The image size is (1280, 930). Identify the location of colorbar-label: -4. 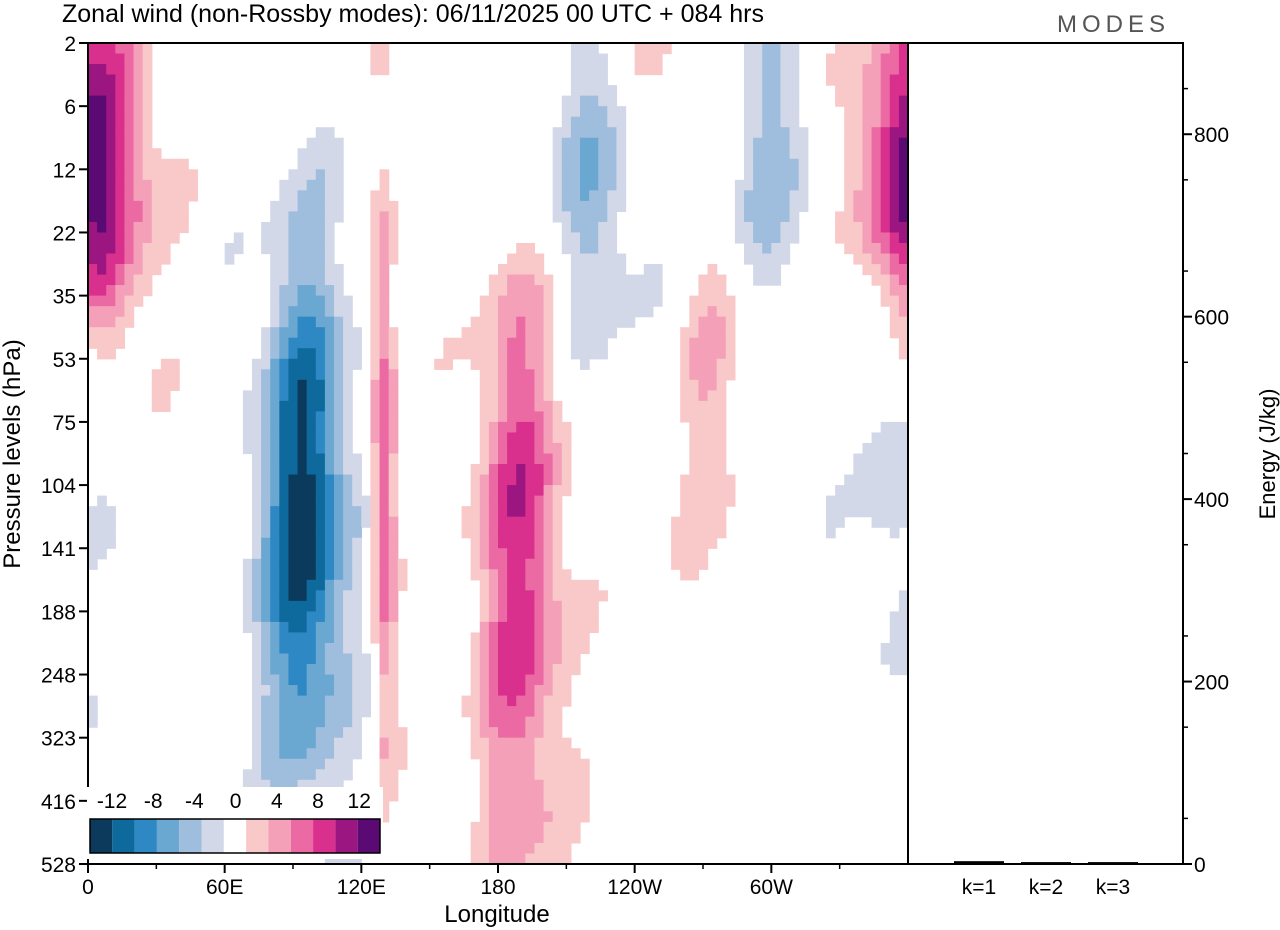
(194, 801).